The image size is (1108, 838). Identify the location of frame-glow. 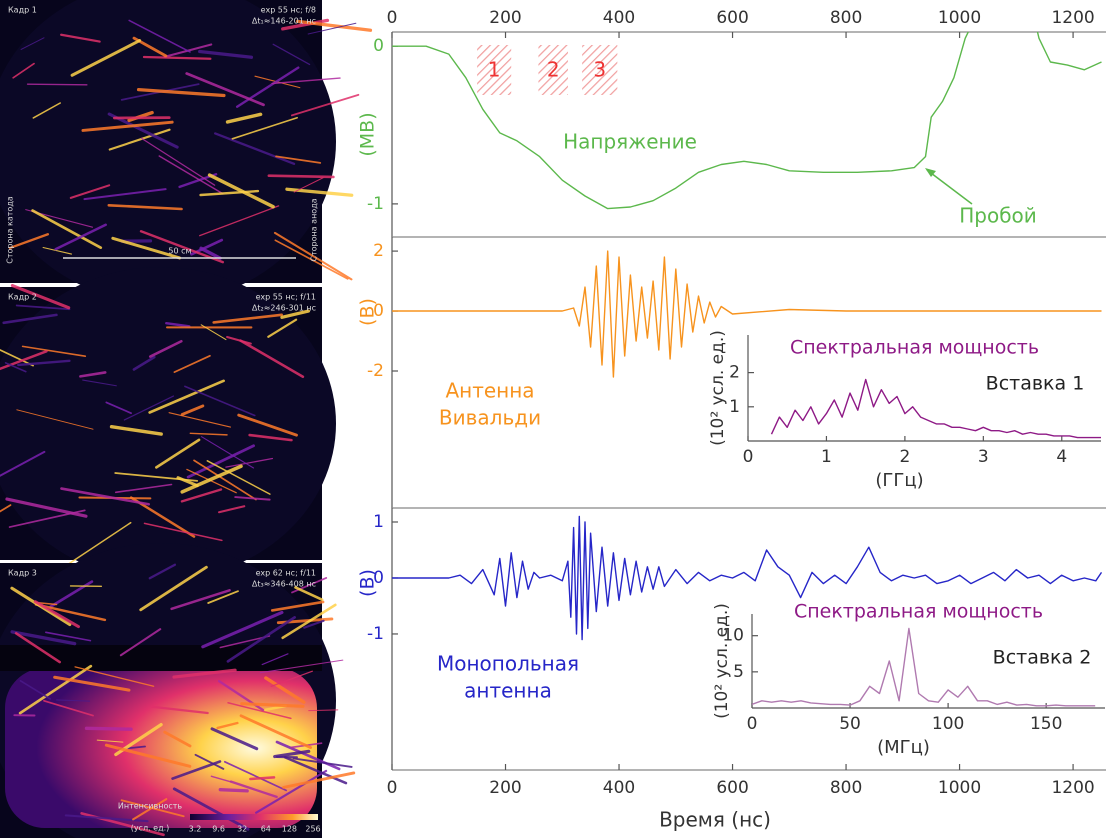
(161, 748).